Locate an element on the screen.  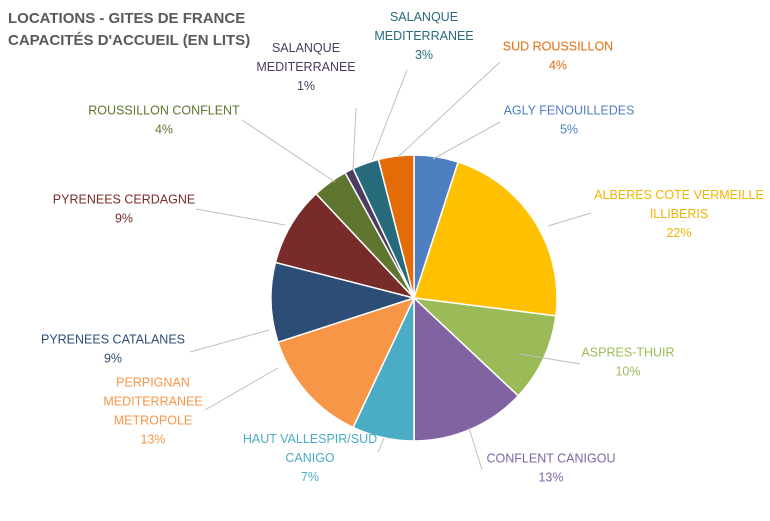
slice-label-12: SUD ROUSSILLON 4% is located at coordinates (558, 56).